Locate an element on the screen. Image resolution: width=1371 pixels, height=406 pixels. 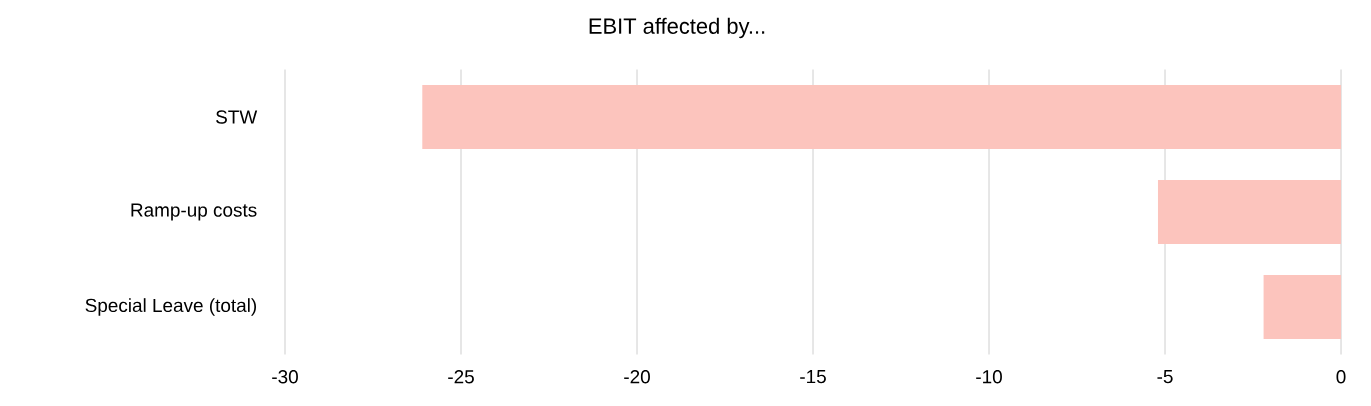
x-tick-label: 0 is located at coordinates (1341, 377).